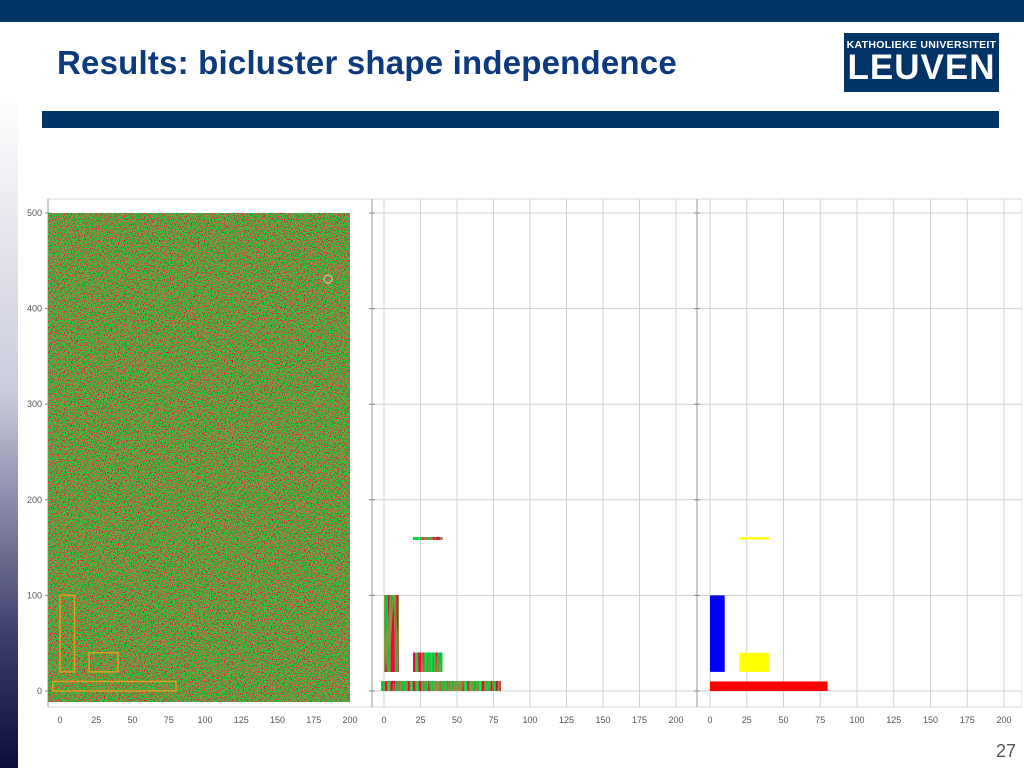 The width and height of the screenshot is (1024, 768). I want to click on y-tick-label: 0, so click(39, 691).